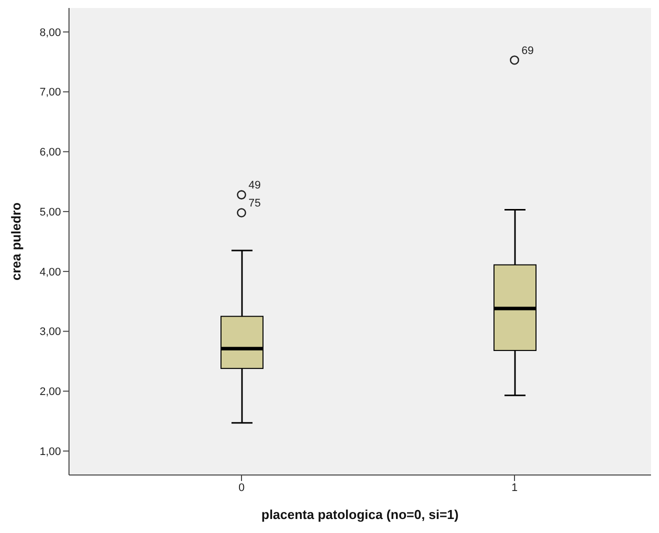 The image size is (659, 533). What do you see at coordinates (254, 186) in the screenshot?
I see `annotation: 49` at bounding box center [254, 186].